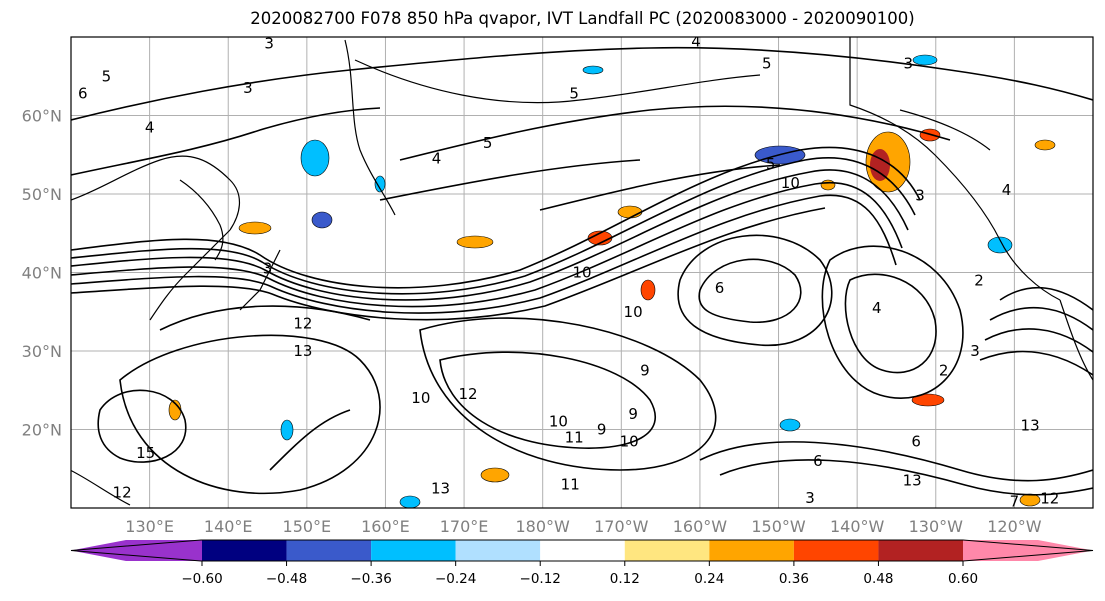 This screenshot has width=1105, height=601. What do you see at coordinates (464, 526) in the screenshot?
I see `longitude-label: 170°E` at bounding box center [464, 526].